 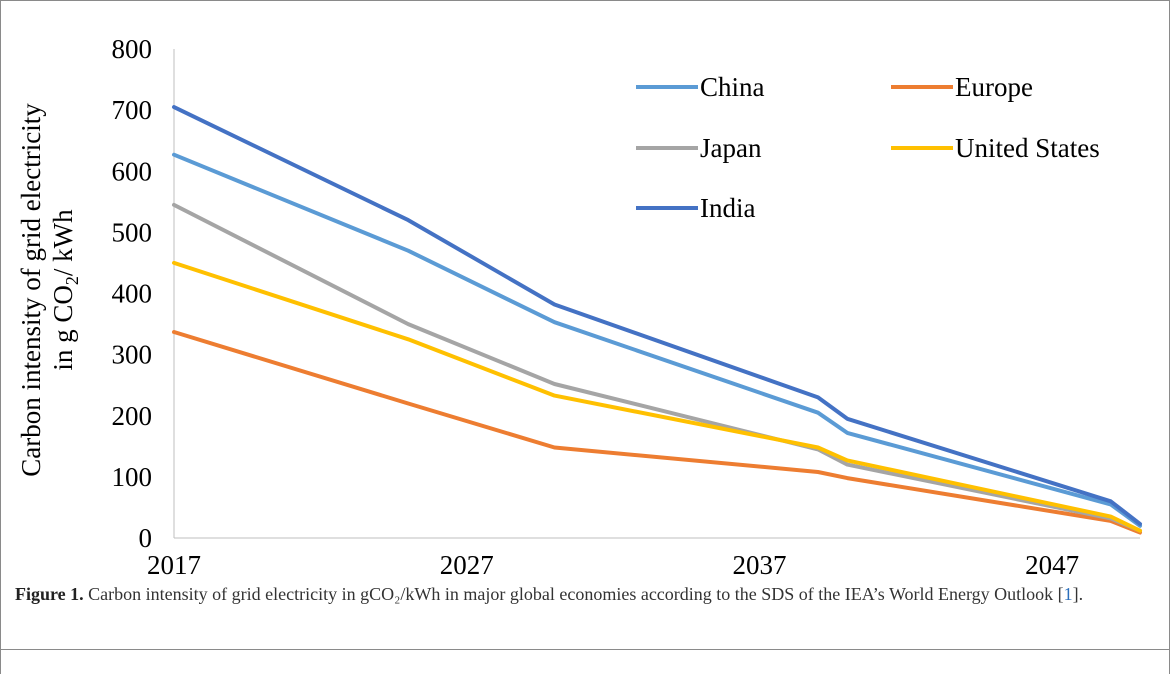 What do you see at coordinates (467, 565) in the screenshot?
I see `x-tick-label: 2027` at bounding box center [467, 565].